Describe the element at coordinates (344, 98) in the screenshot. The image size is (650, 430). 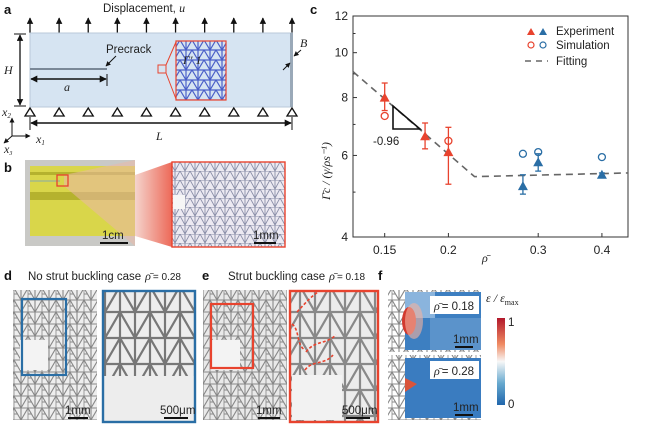
I see `y-tick-label: 8` at that location.